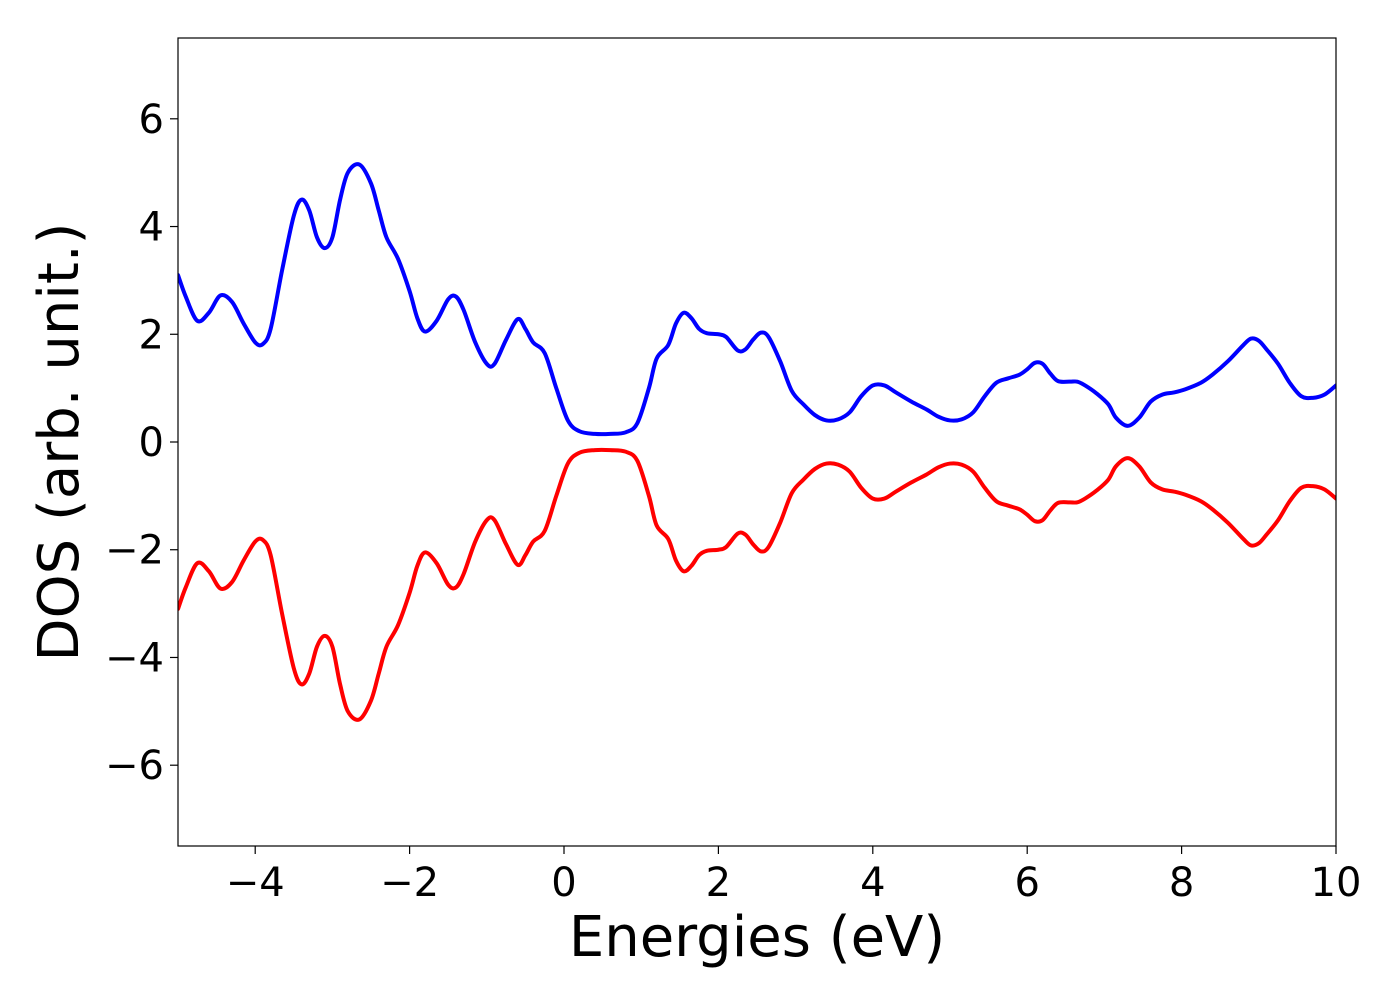 The width and height of the screenshot is (1400, 1000). What do you see at coordinates (757, 937) in the screenshot?
I see `x-axis-label: Energies (eV)` at bounding box center [757, 937].